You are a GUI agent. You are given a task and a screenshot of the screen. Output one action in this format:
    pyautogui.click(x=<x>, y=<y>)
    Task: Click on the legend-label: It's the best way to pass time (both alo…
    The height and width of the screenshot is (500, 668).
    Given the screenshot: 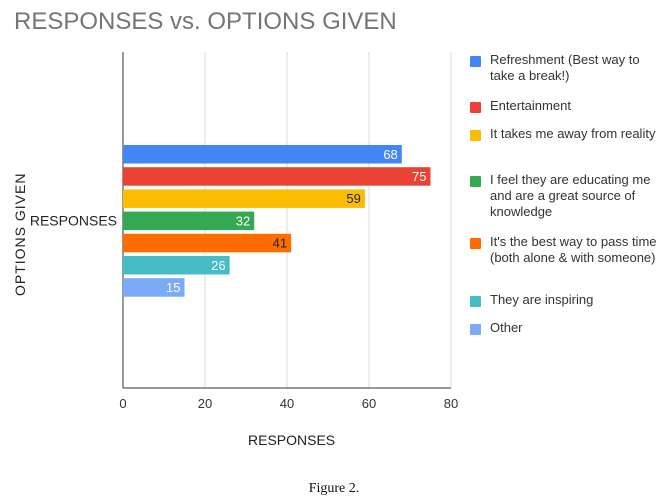 What is the action you would take?
    pyautogui.click(x=573, y=249)
    